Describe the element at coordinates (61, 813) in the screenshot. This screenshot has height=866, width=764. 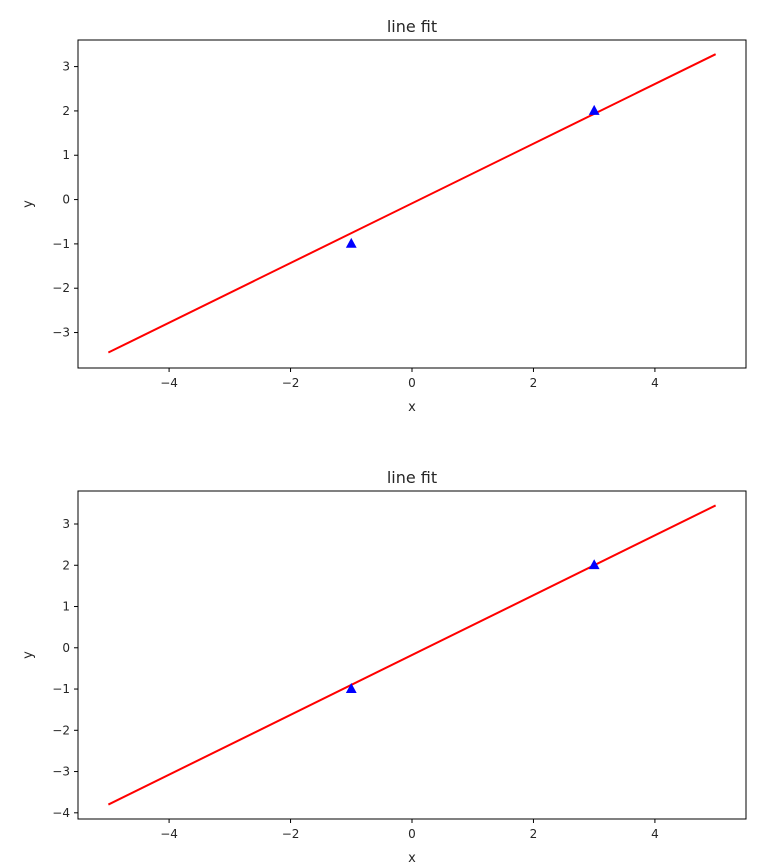
I see `y-tick-label: −4` at that location.